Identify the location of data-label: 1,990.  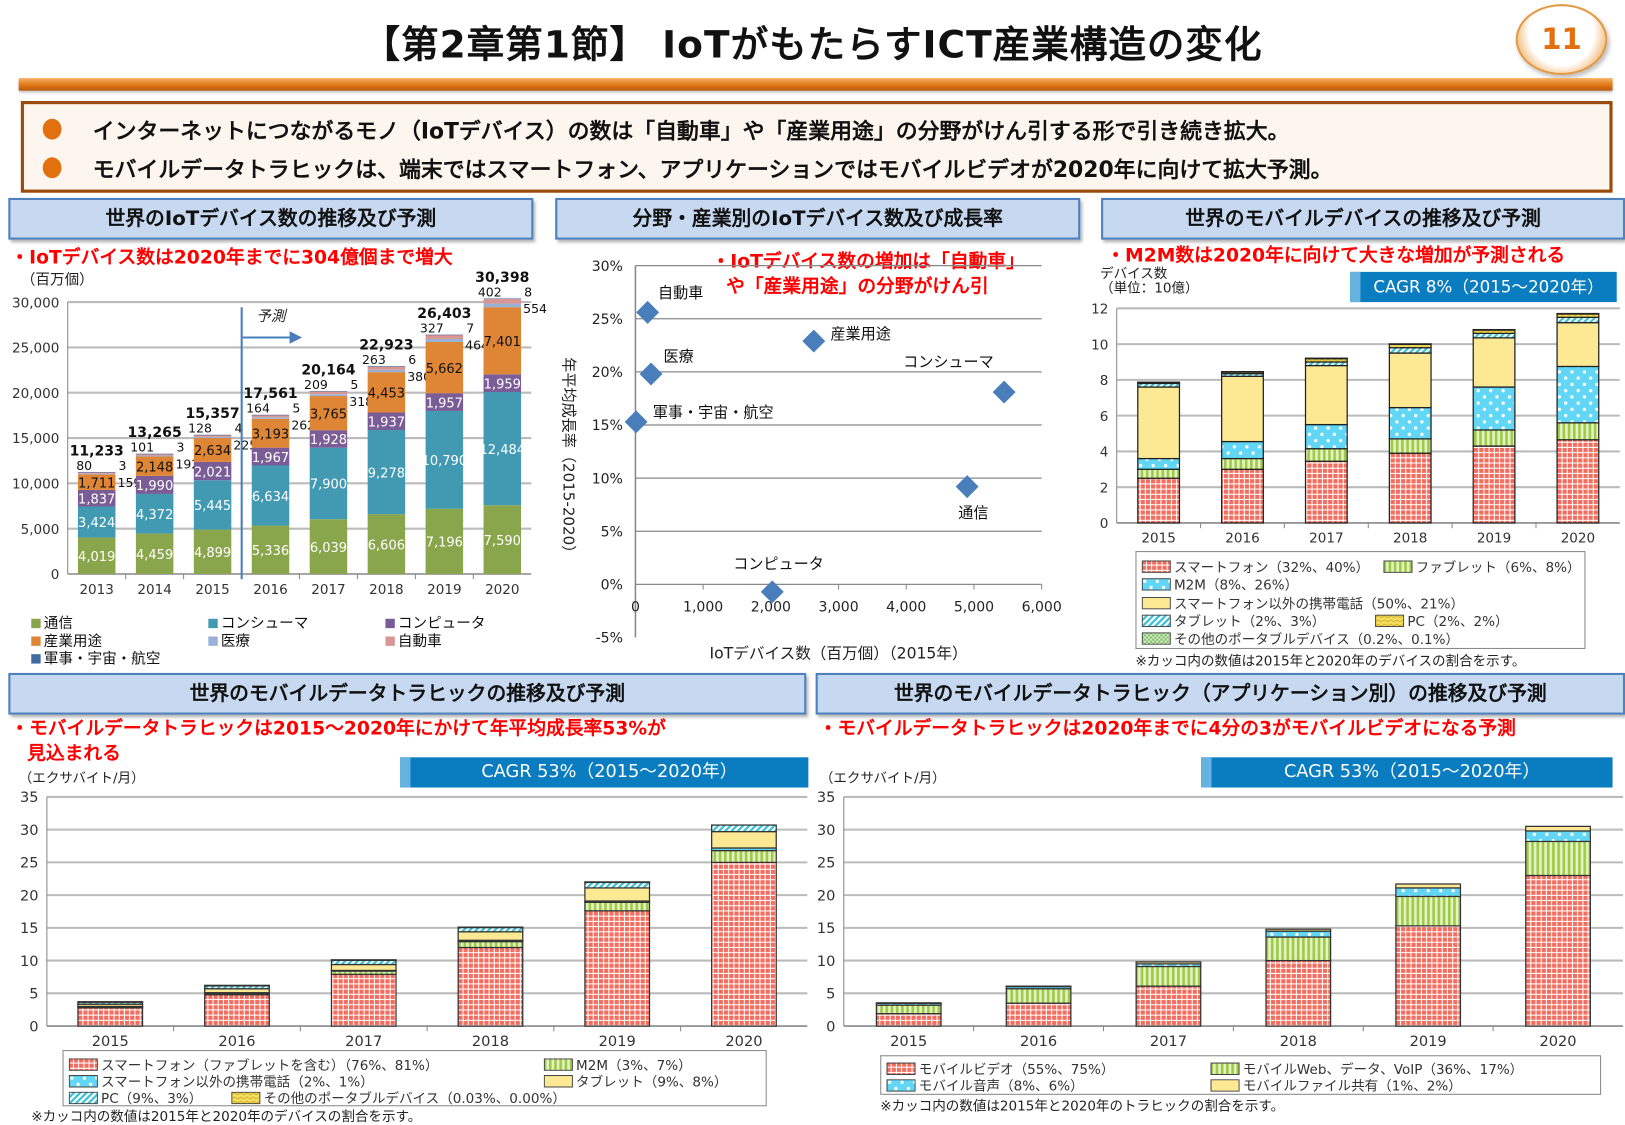
(154, 486).